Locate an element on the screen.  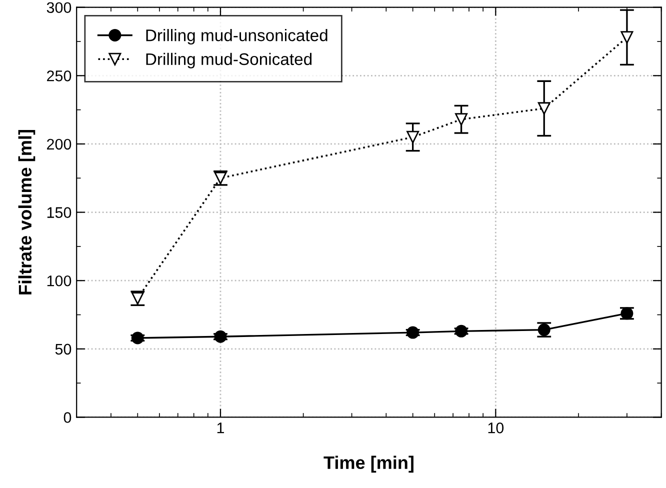
y-tick-label: 300 is located at coordinates (59, 8).